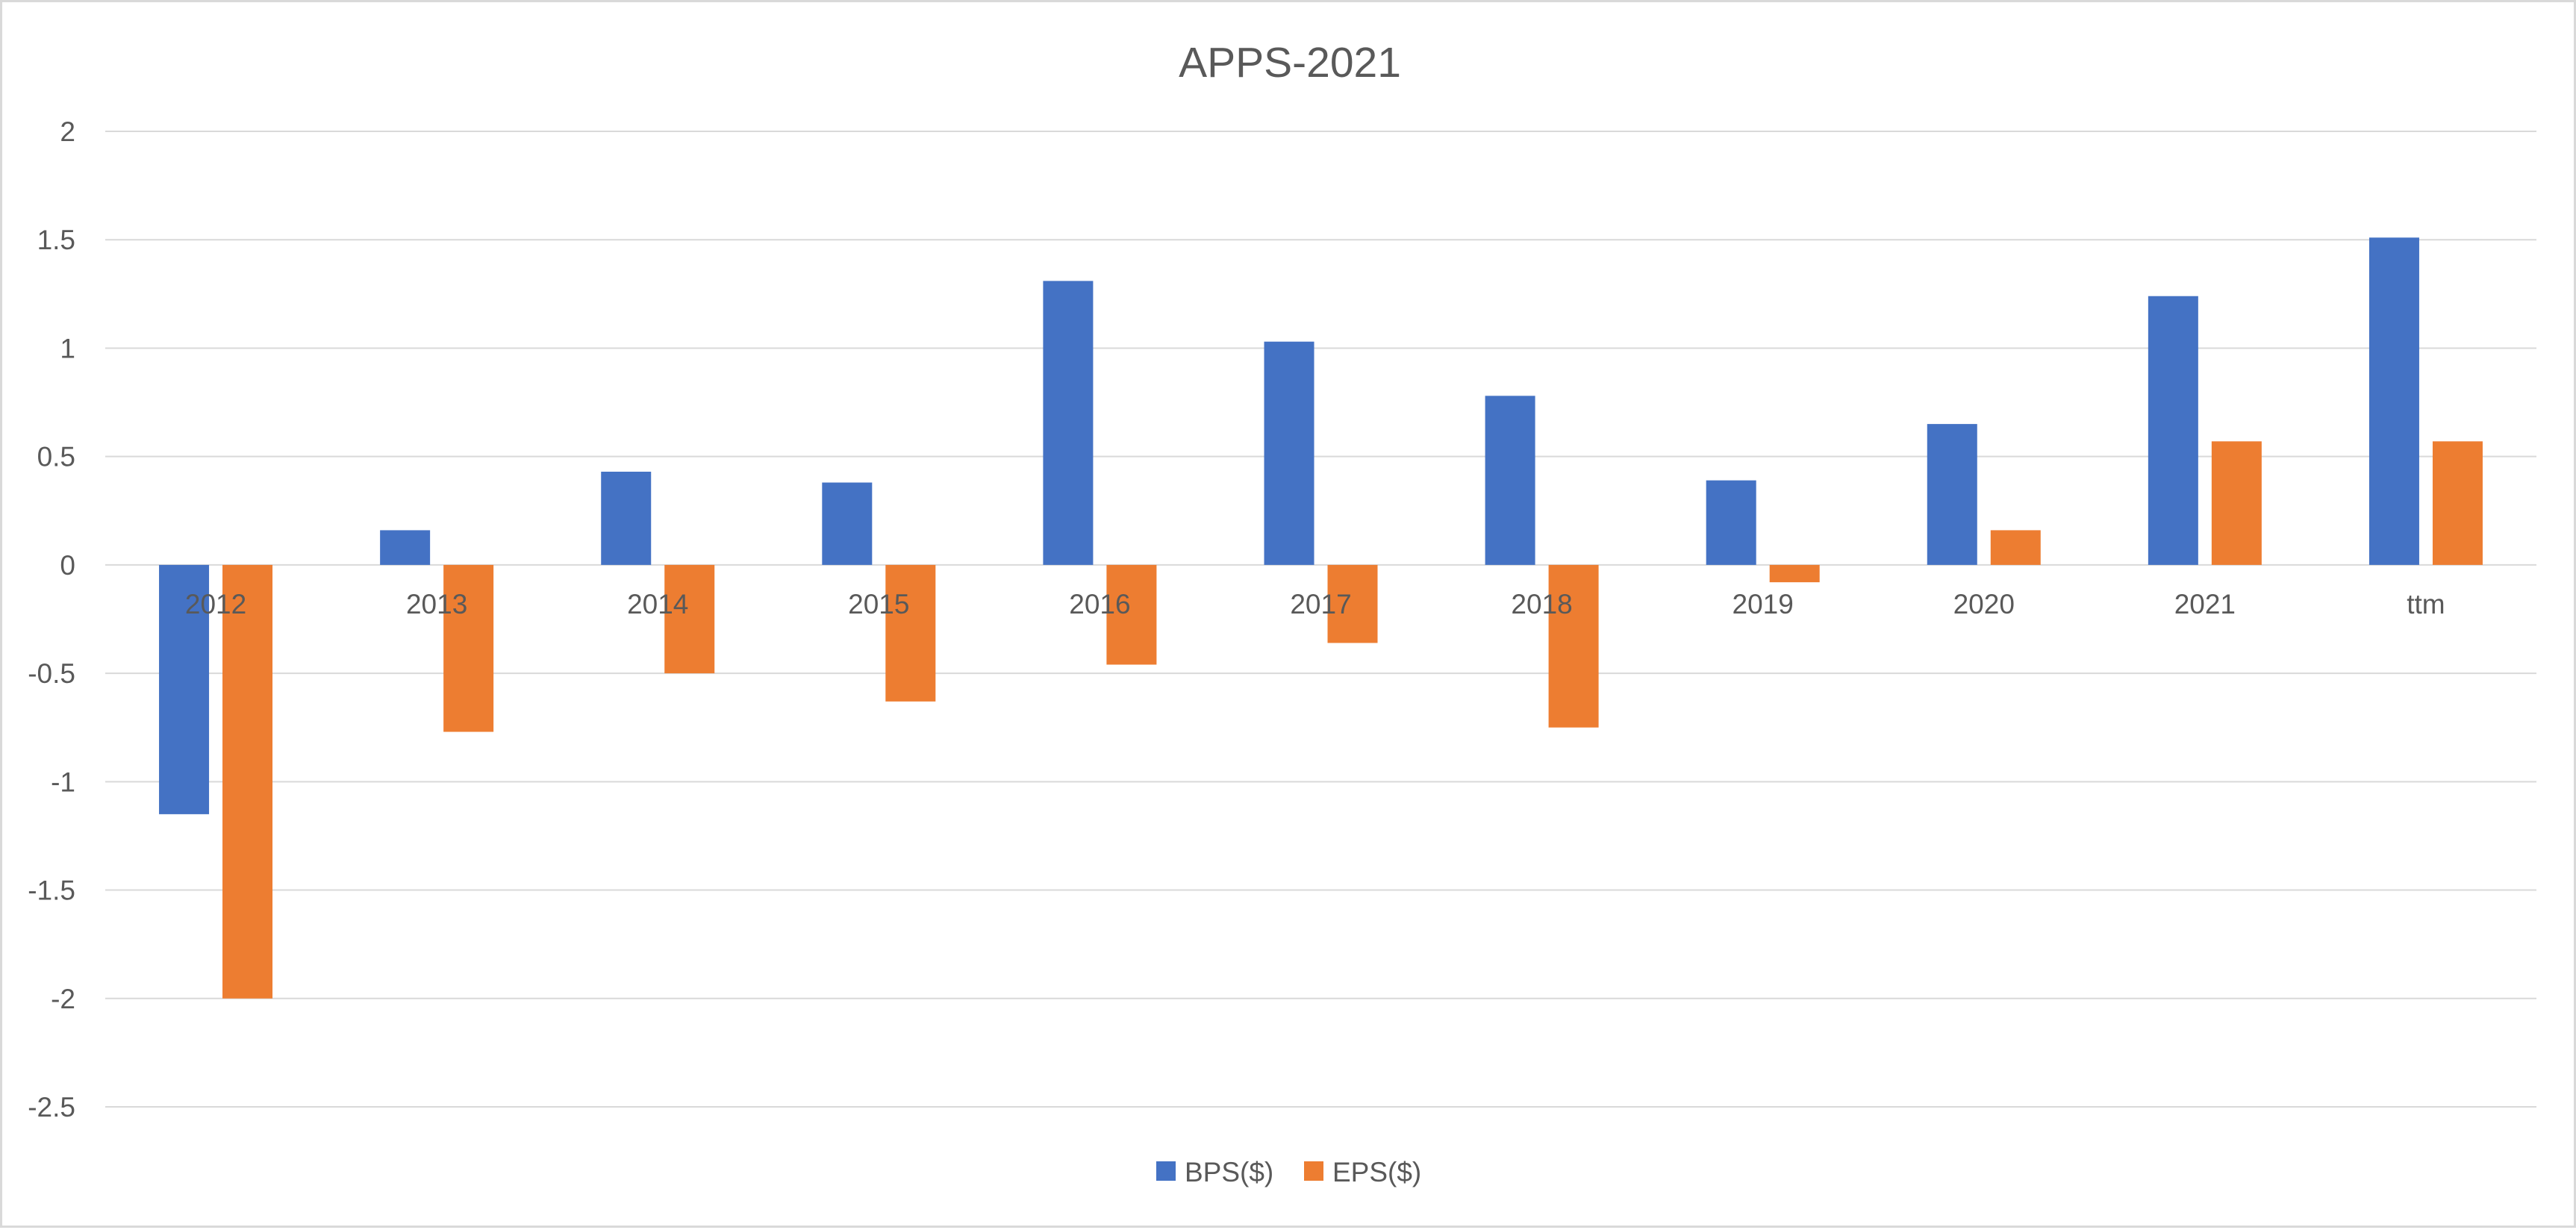  What do you see at coordinates (1290, 63) in the screenshot?
I see `chart-title: APPS-2021` at bounding box center [1290, 63].